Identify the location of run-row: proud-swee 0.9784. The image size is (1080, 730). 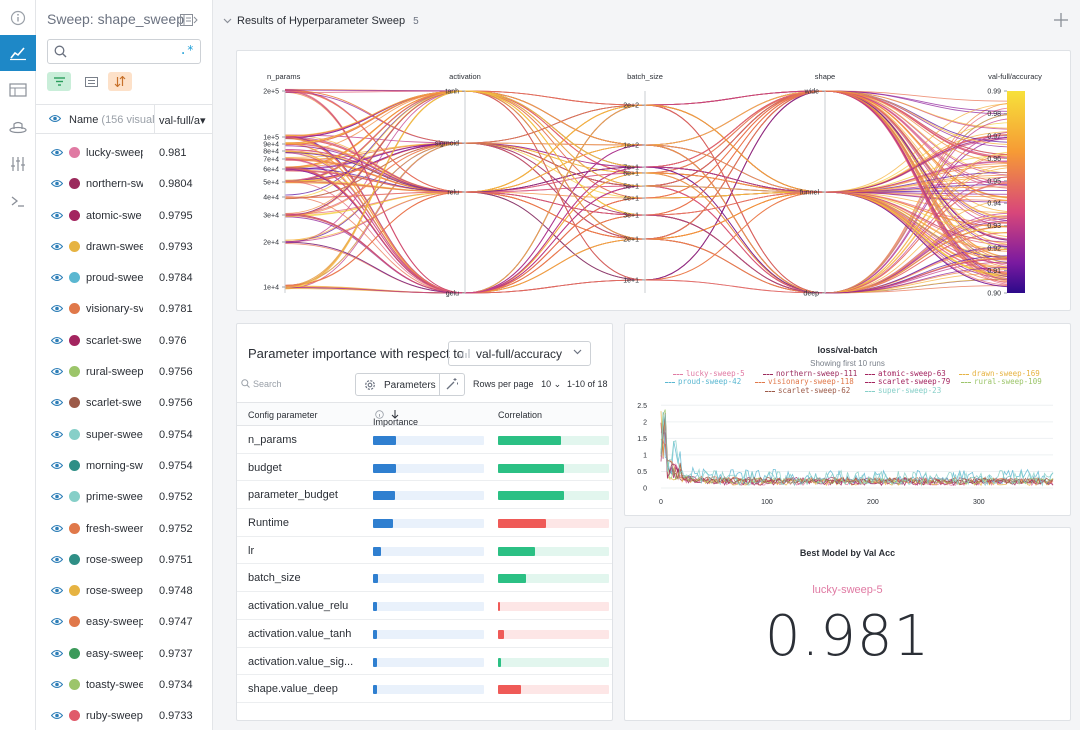
(124, 277).